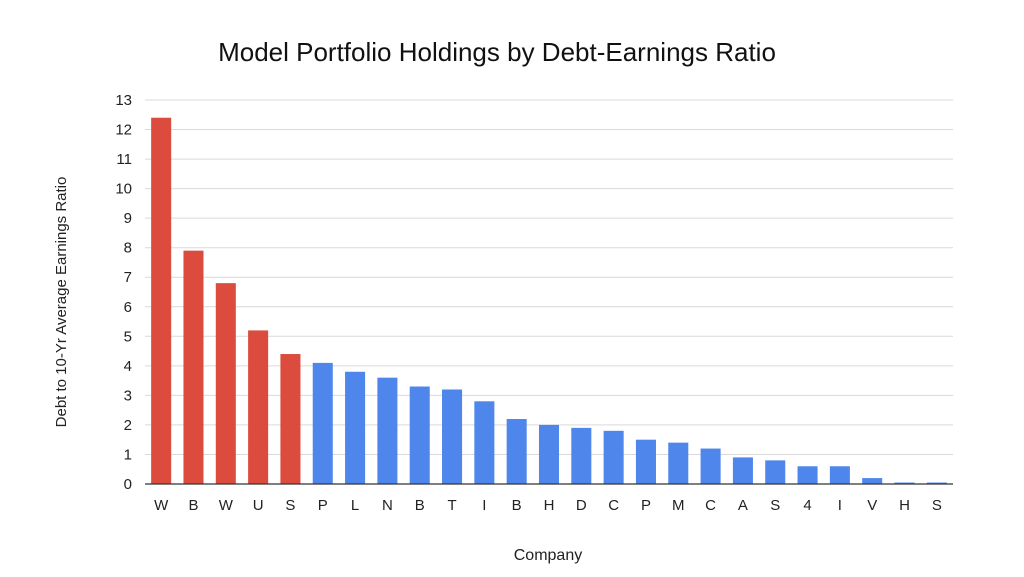 The height and width of the screenshot is (577, 1024). I want to click on y-tick-label: 12, so click(123, 130).